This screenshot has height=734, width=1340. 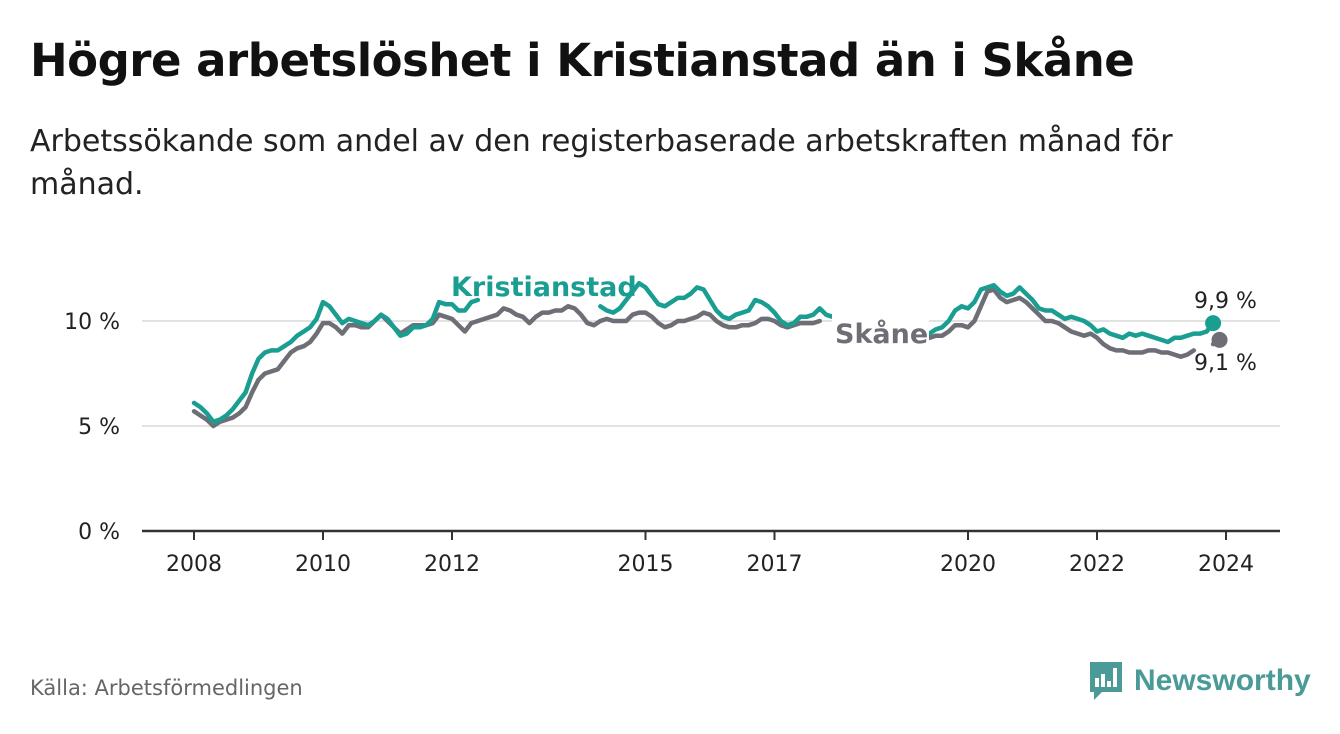 I want to click on x-tick-label: 2008, so click(x=194, y=564).